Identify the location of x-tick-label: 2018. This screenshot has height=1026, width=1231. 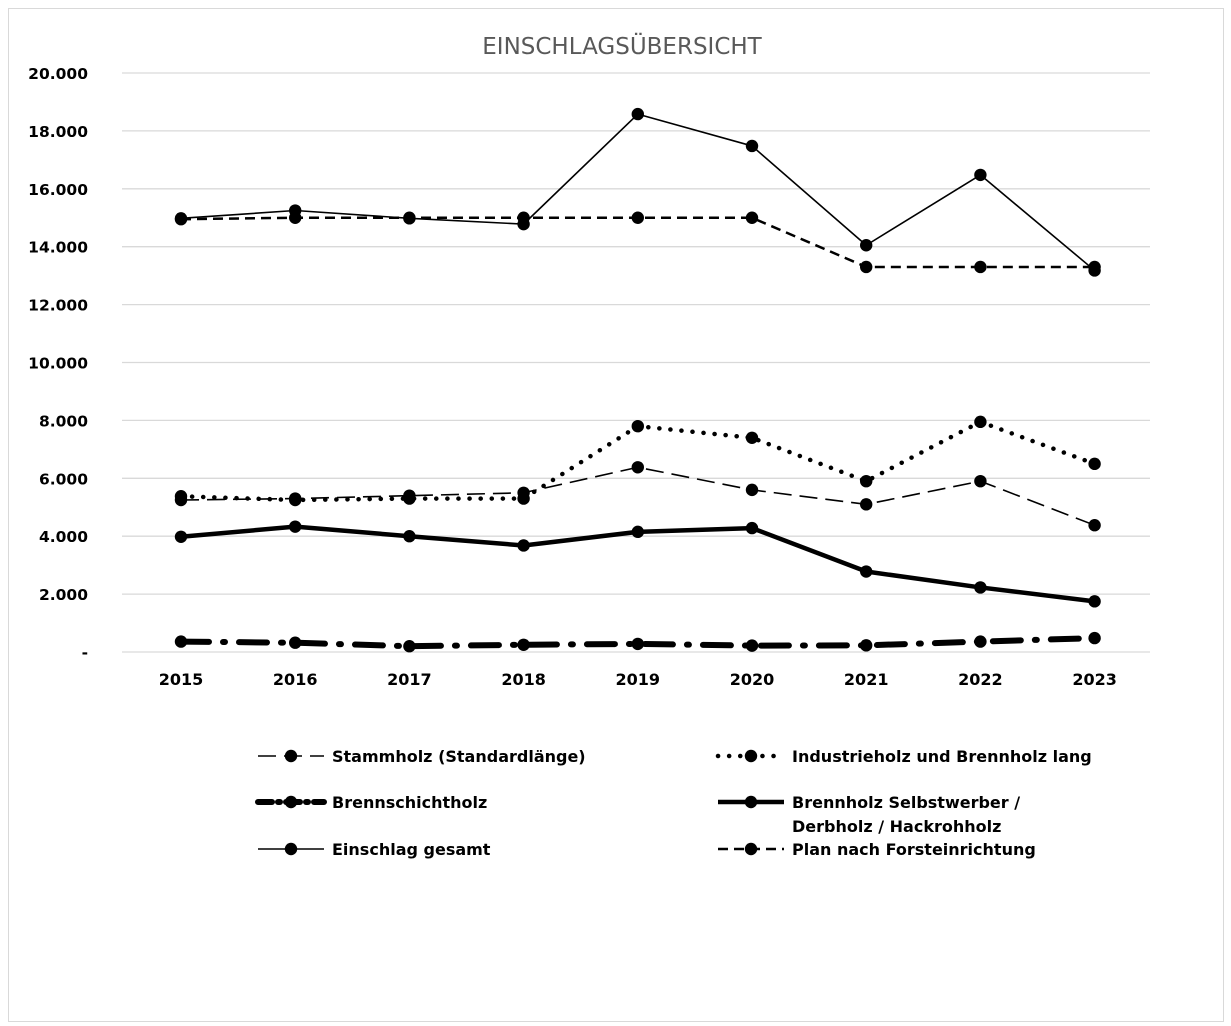
(523, 679).